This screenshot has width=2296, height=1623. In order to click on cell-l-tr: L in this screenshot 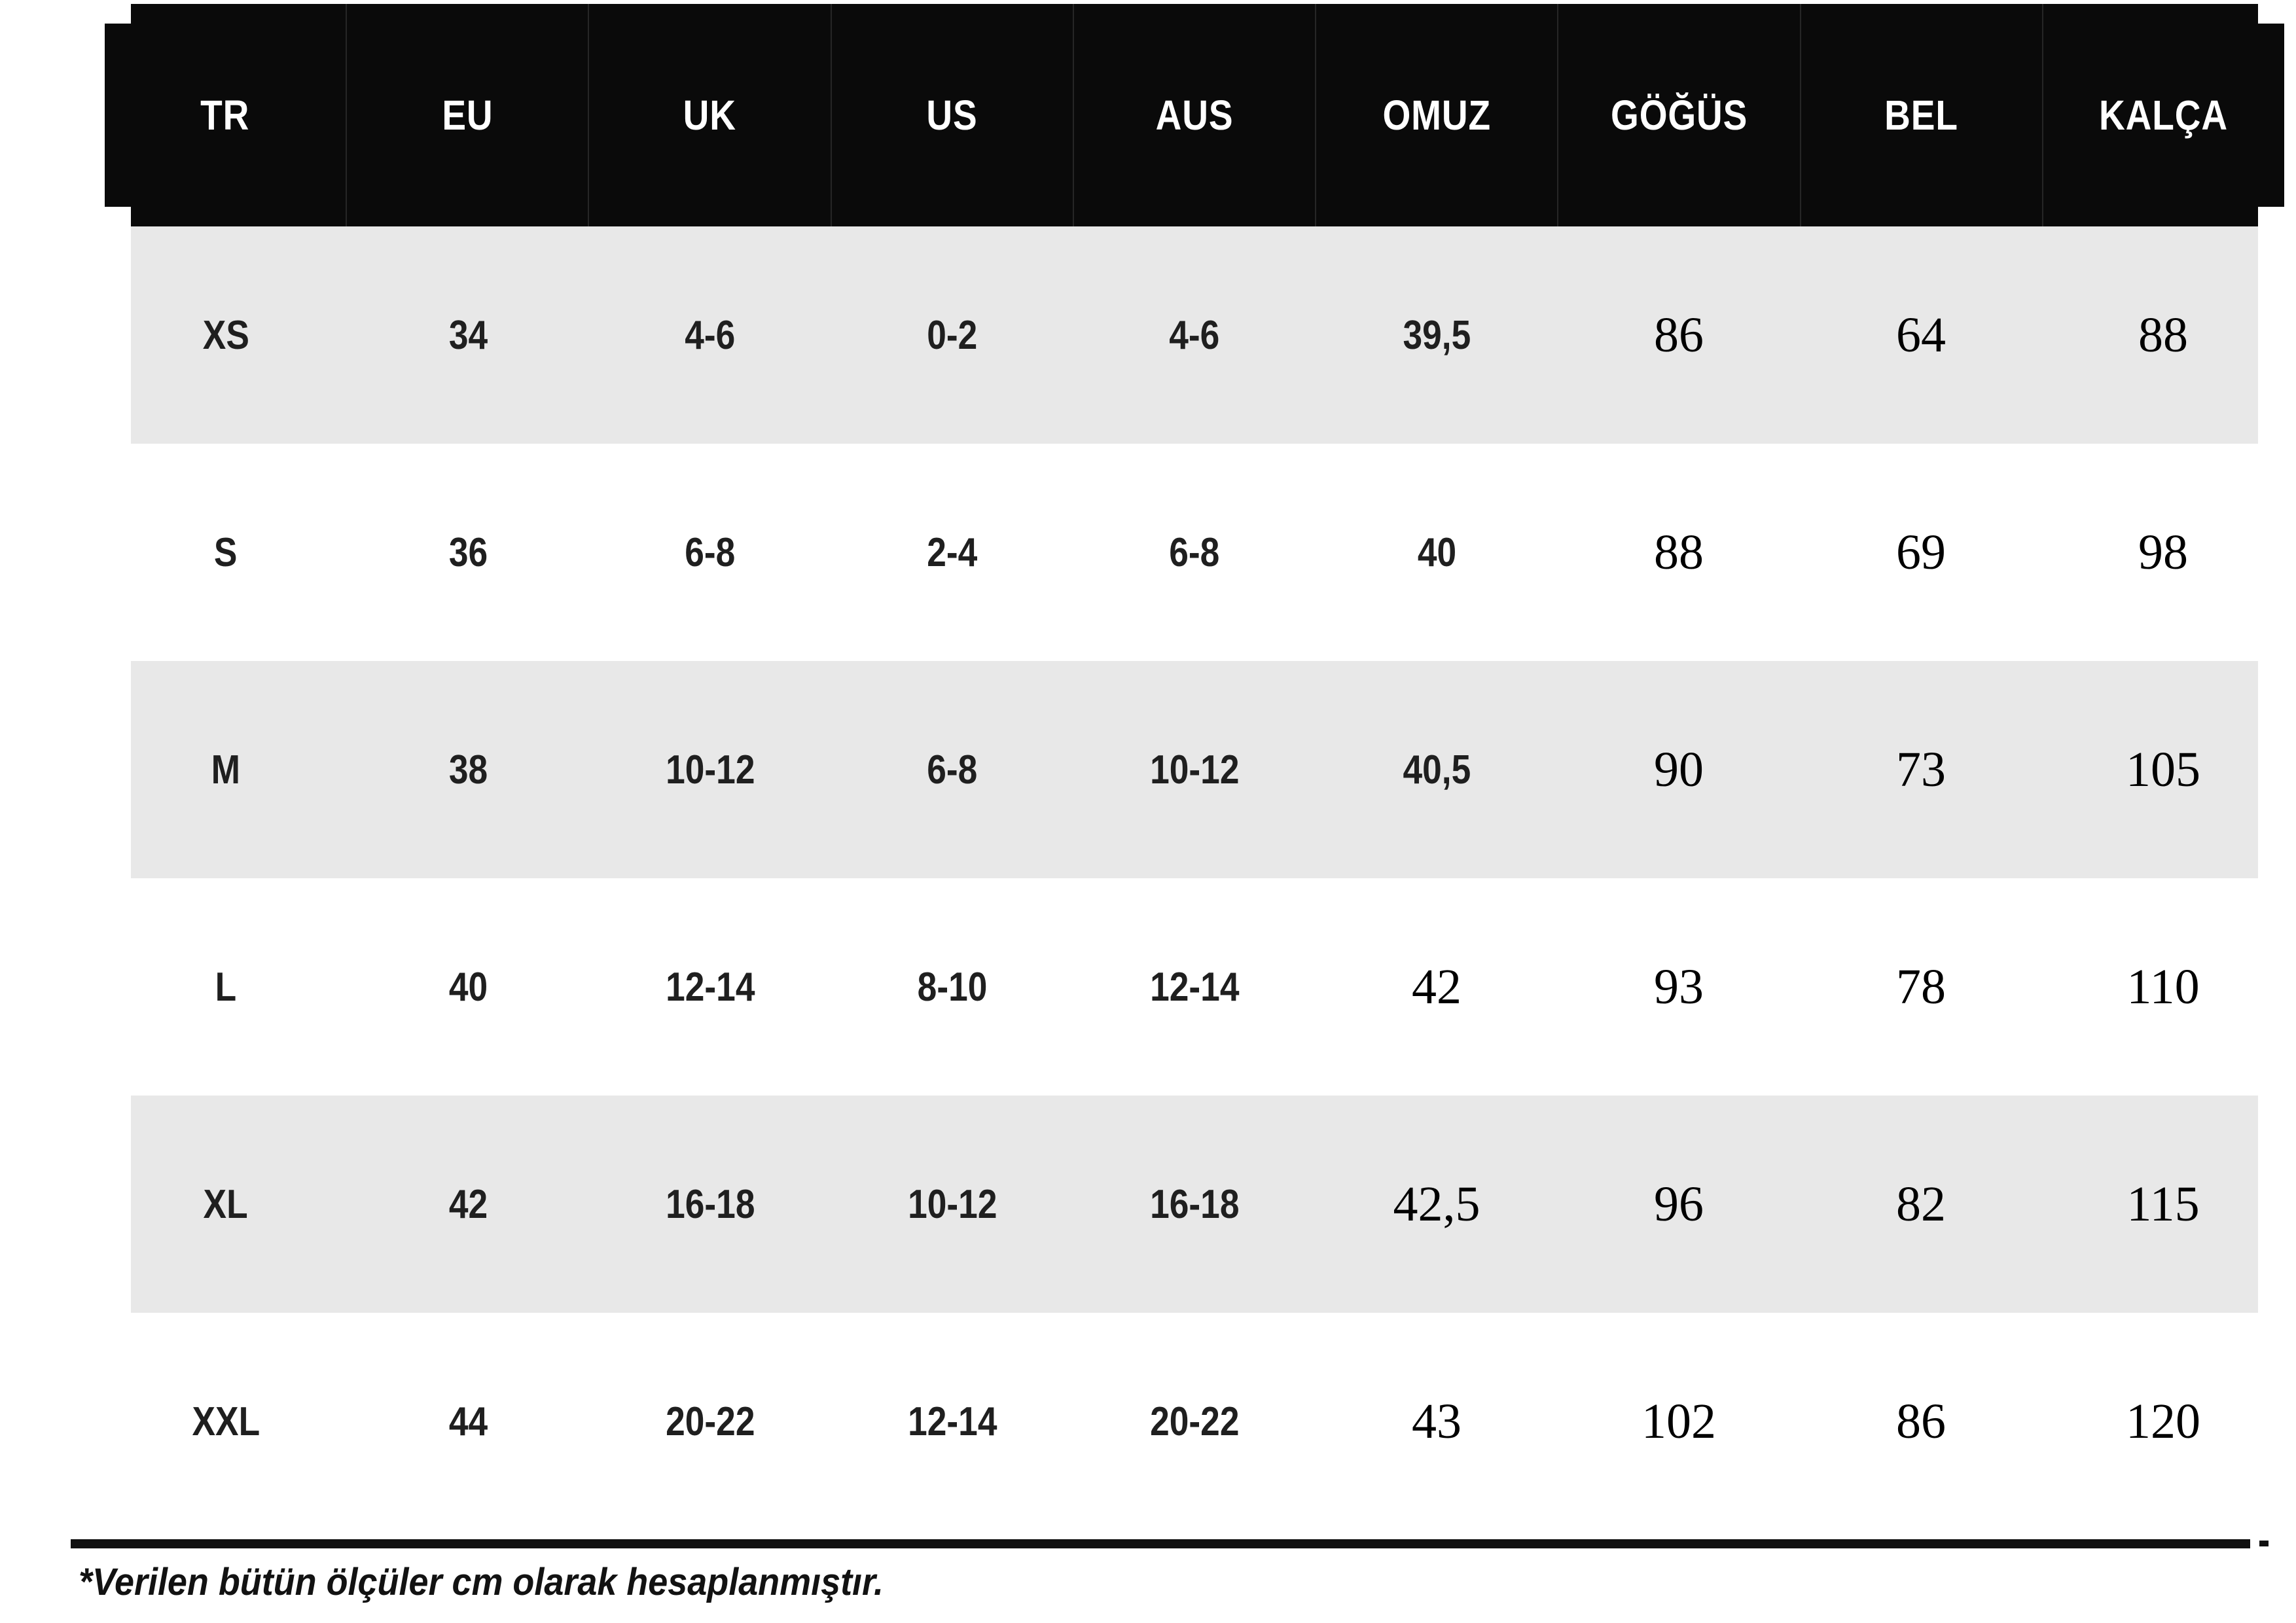, I will do `click(226, 987)`.